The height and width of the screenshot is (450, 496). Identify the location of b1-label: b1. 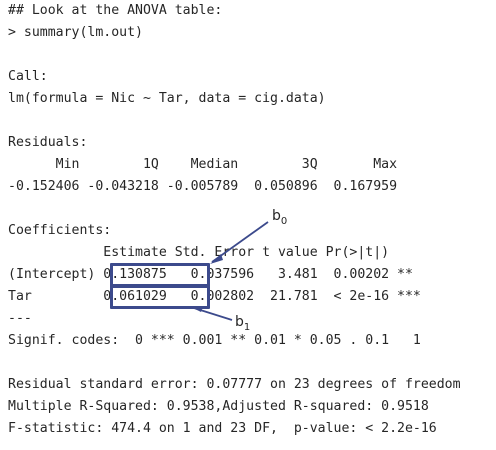
(242, 323).